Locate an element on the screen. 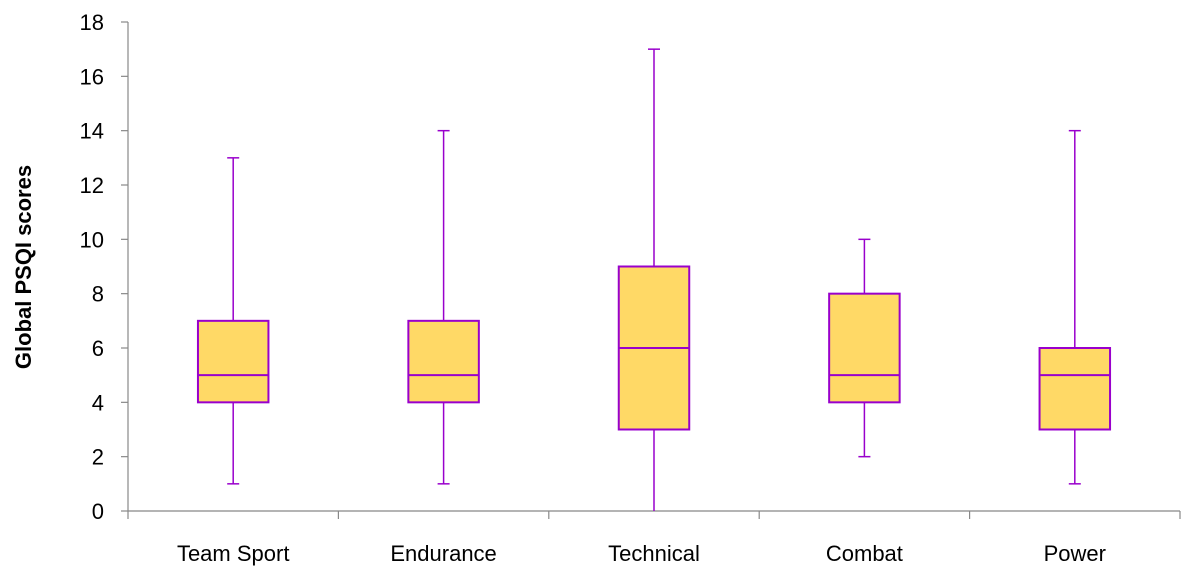 The image size is (1195, 572). x-category-label: Team Sport is located at coordinates (233, 553).